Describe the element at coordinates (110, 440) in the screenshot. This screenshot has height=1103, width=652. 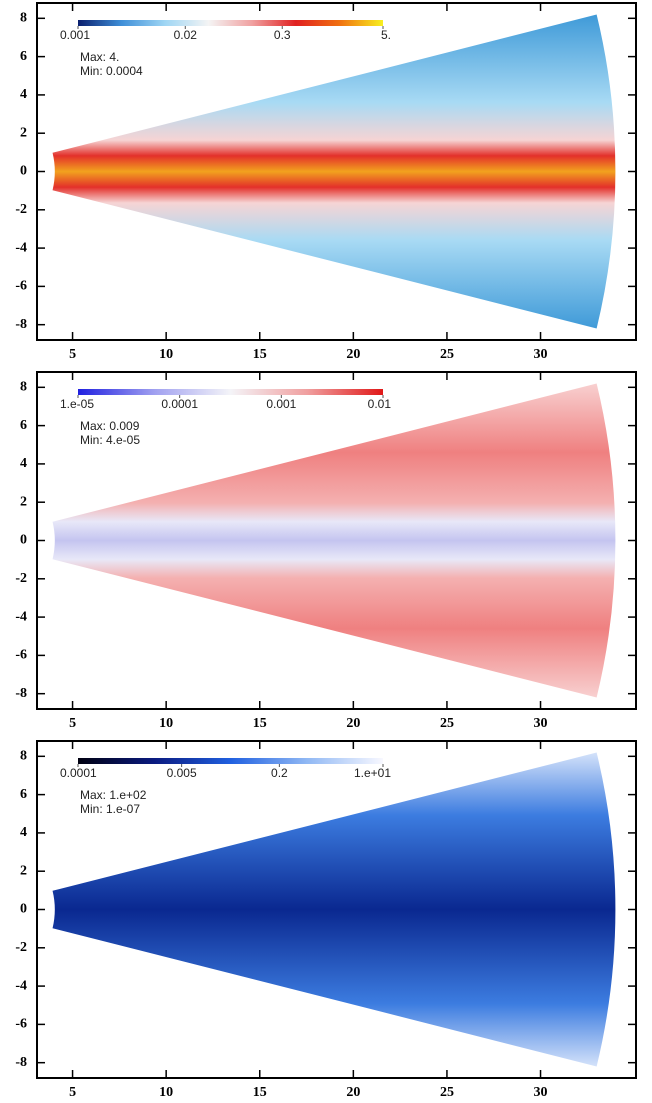
I see `annotation: Min: 4.e-05` at that location.